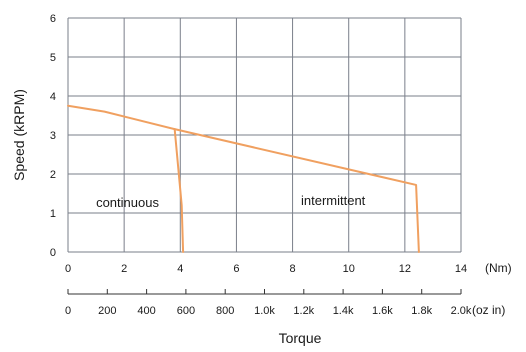 The image size is (526, 352). What do you see at coordinates (300, 338) in the screenshot?
I see `x-axis-title: Torque` at bounding box center [300, 338].